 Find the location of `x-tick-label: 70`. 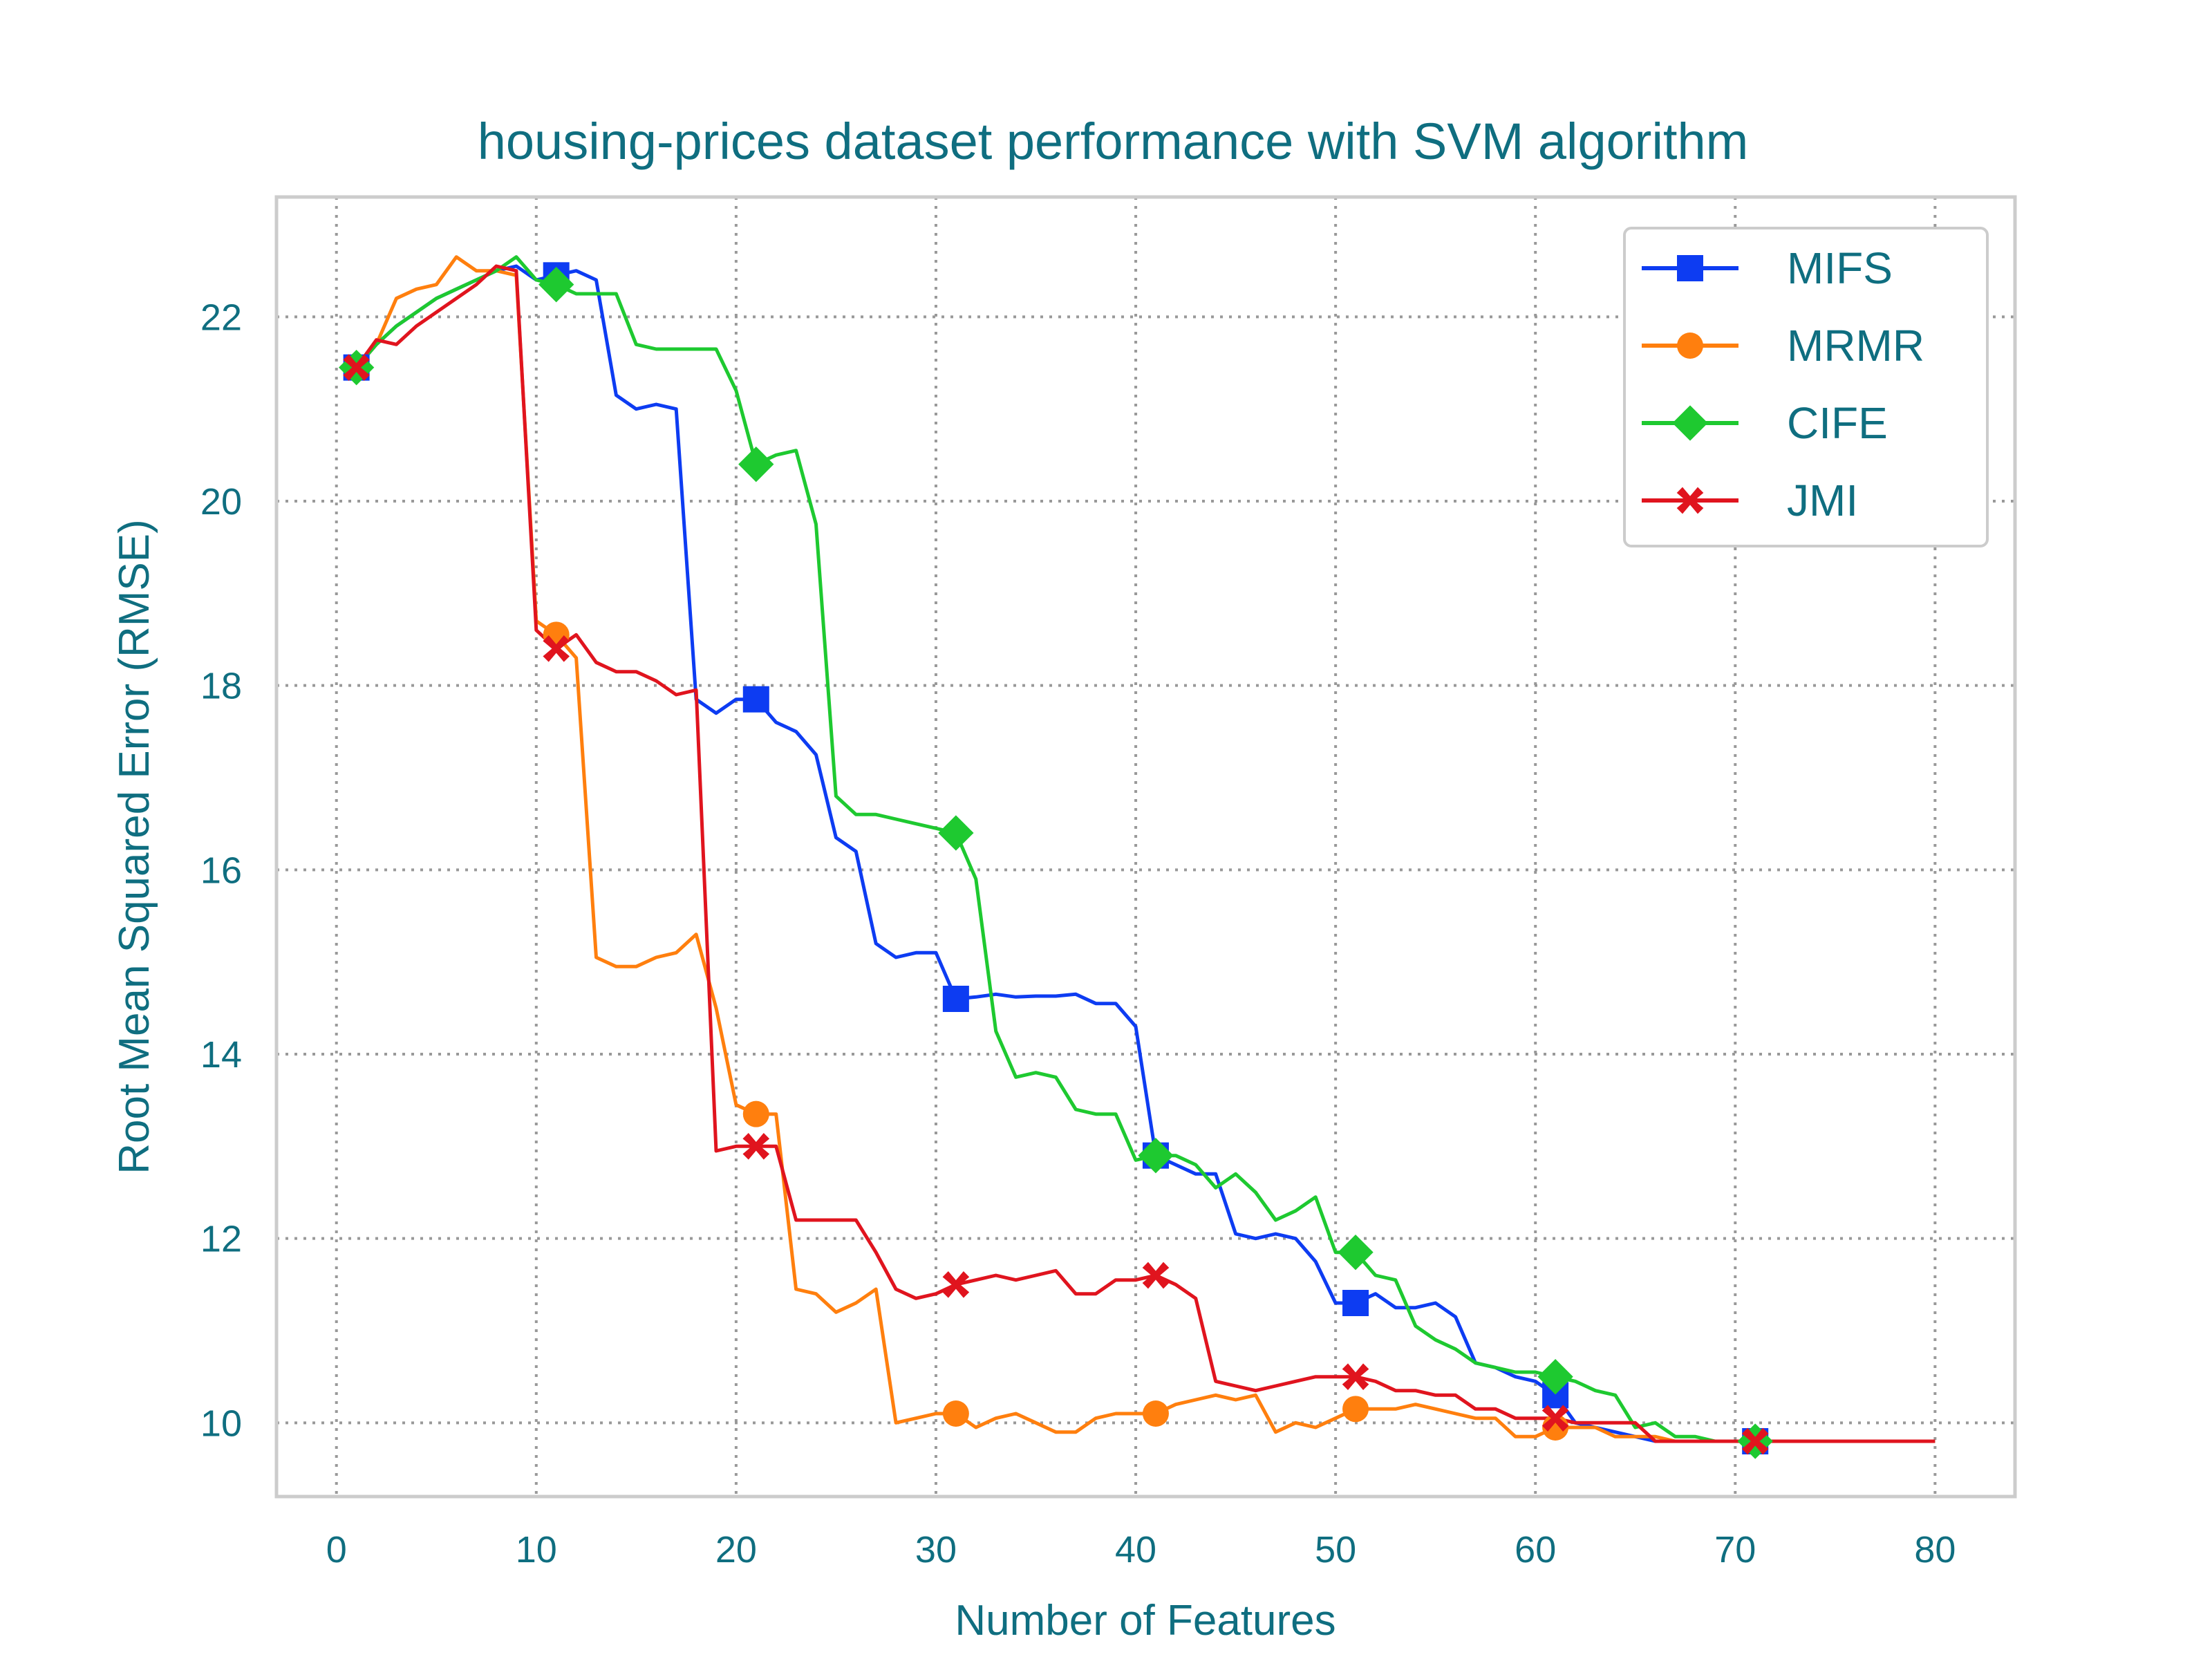

x-tick-label: 70 is located at coordinates (1735, 1550).